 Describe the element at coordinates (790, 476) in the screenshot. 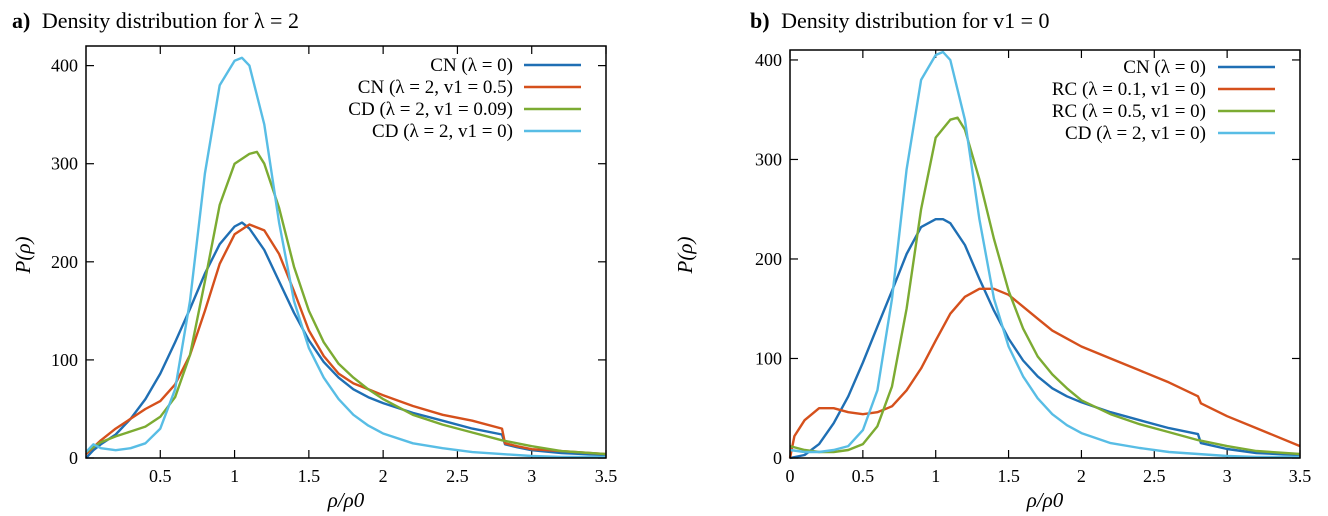

I see `x-tick-label: 0` at that location.